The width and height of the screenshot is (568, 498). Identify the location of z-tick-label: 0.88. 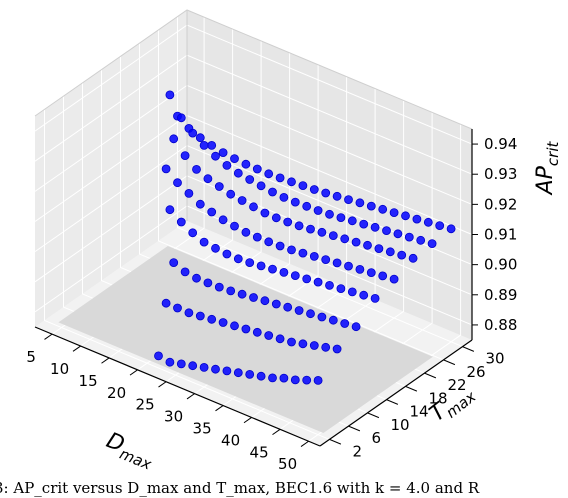
(500, 325).